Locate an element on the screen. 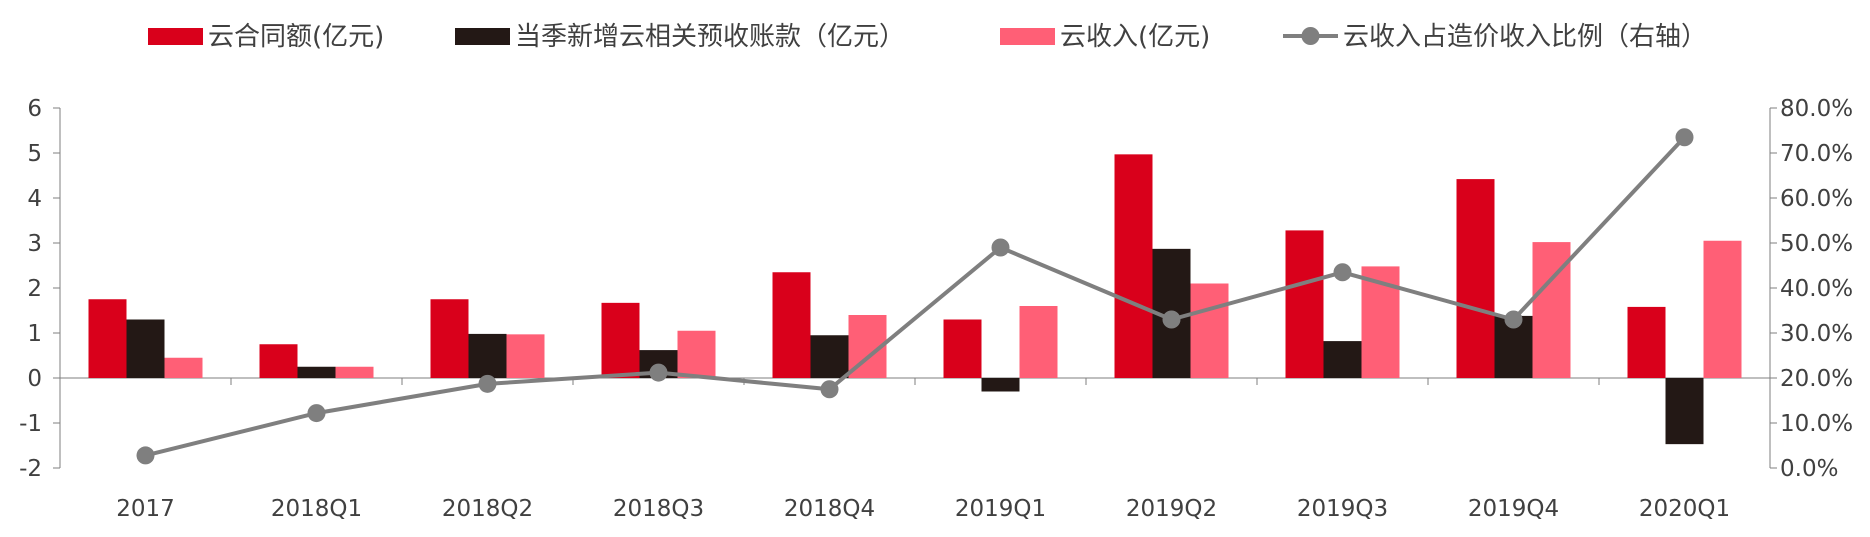  x-tick-label: 2018Q2 is located at coordinates (487, 509).